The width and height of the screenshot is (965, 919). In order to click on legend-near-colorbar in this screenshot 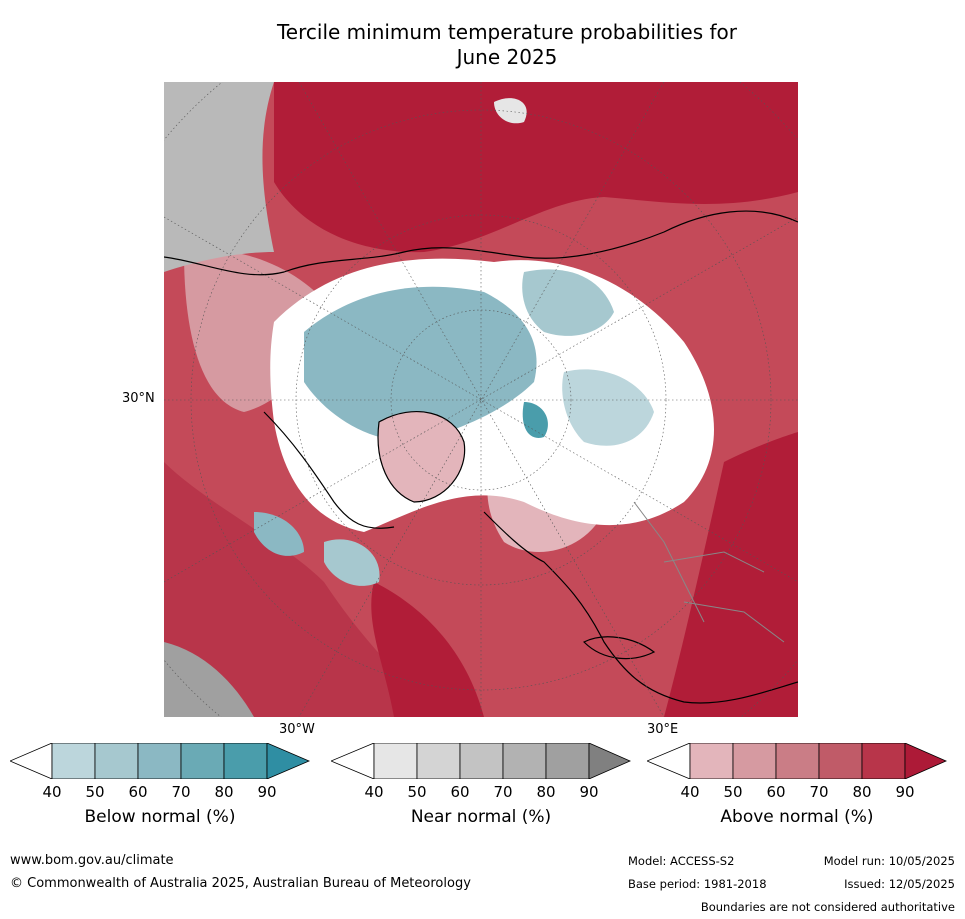, I will do `click(481, 761)`.